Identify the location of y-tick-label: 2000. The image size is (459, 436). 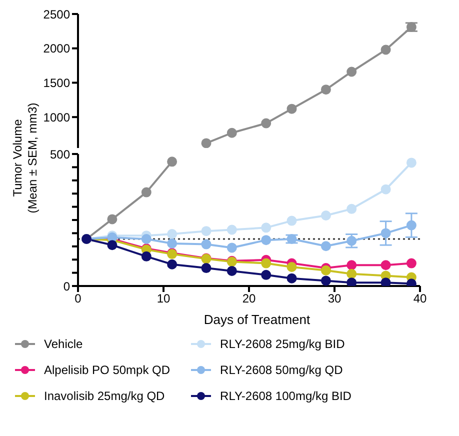
(56, 49).